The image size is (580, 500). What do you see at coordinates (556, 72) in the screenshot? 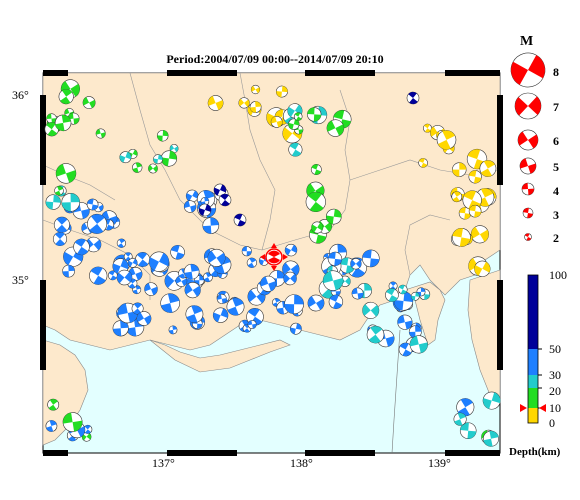
I see `mag-label-8: 8` at bounding box center [556, 72].